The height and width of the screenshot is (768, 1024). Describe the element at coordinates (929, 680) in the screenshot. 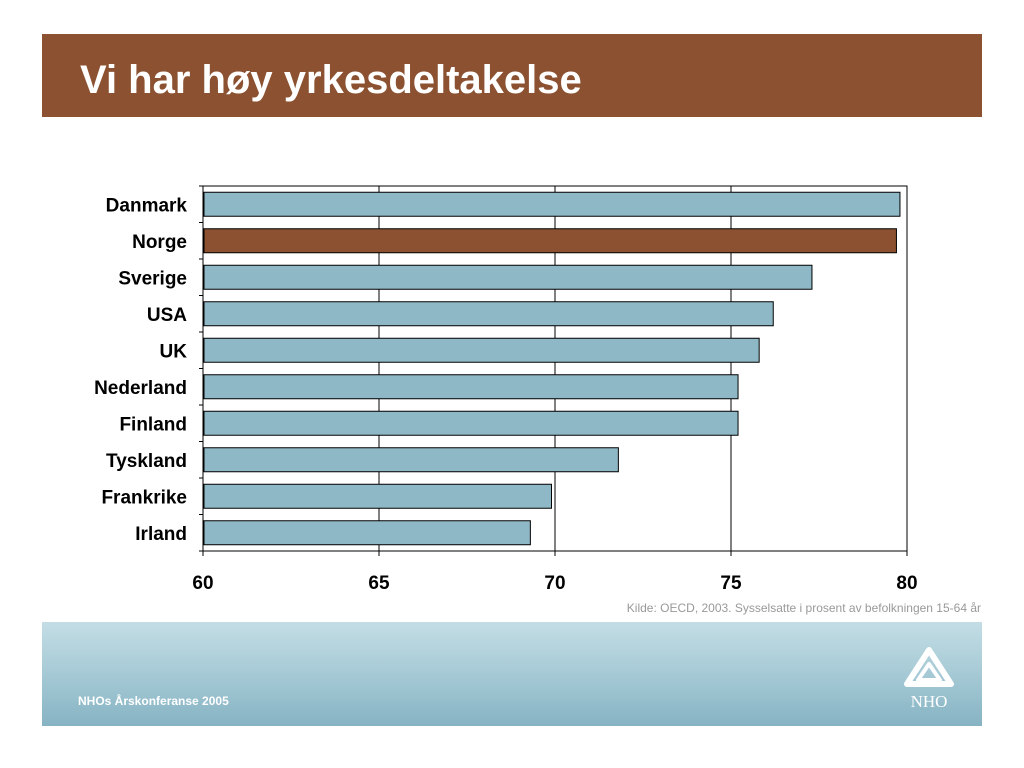

I see `nho-logo-icon: NHO` at that location.